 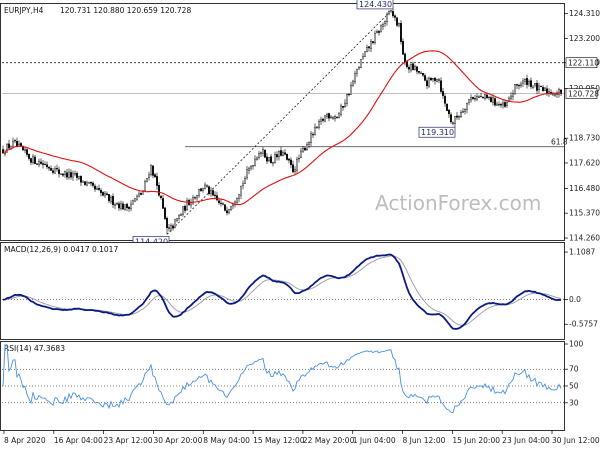 What do you see at coordinates (375, 4) in the screenshot?
I see `price-annotation-label: 124.430` at bounding box center [375, 4].